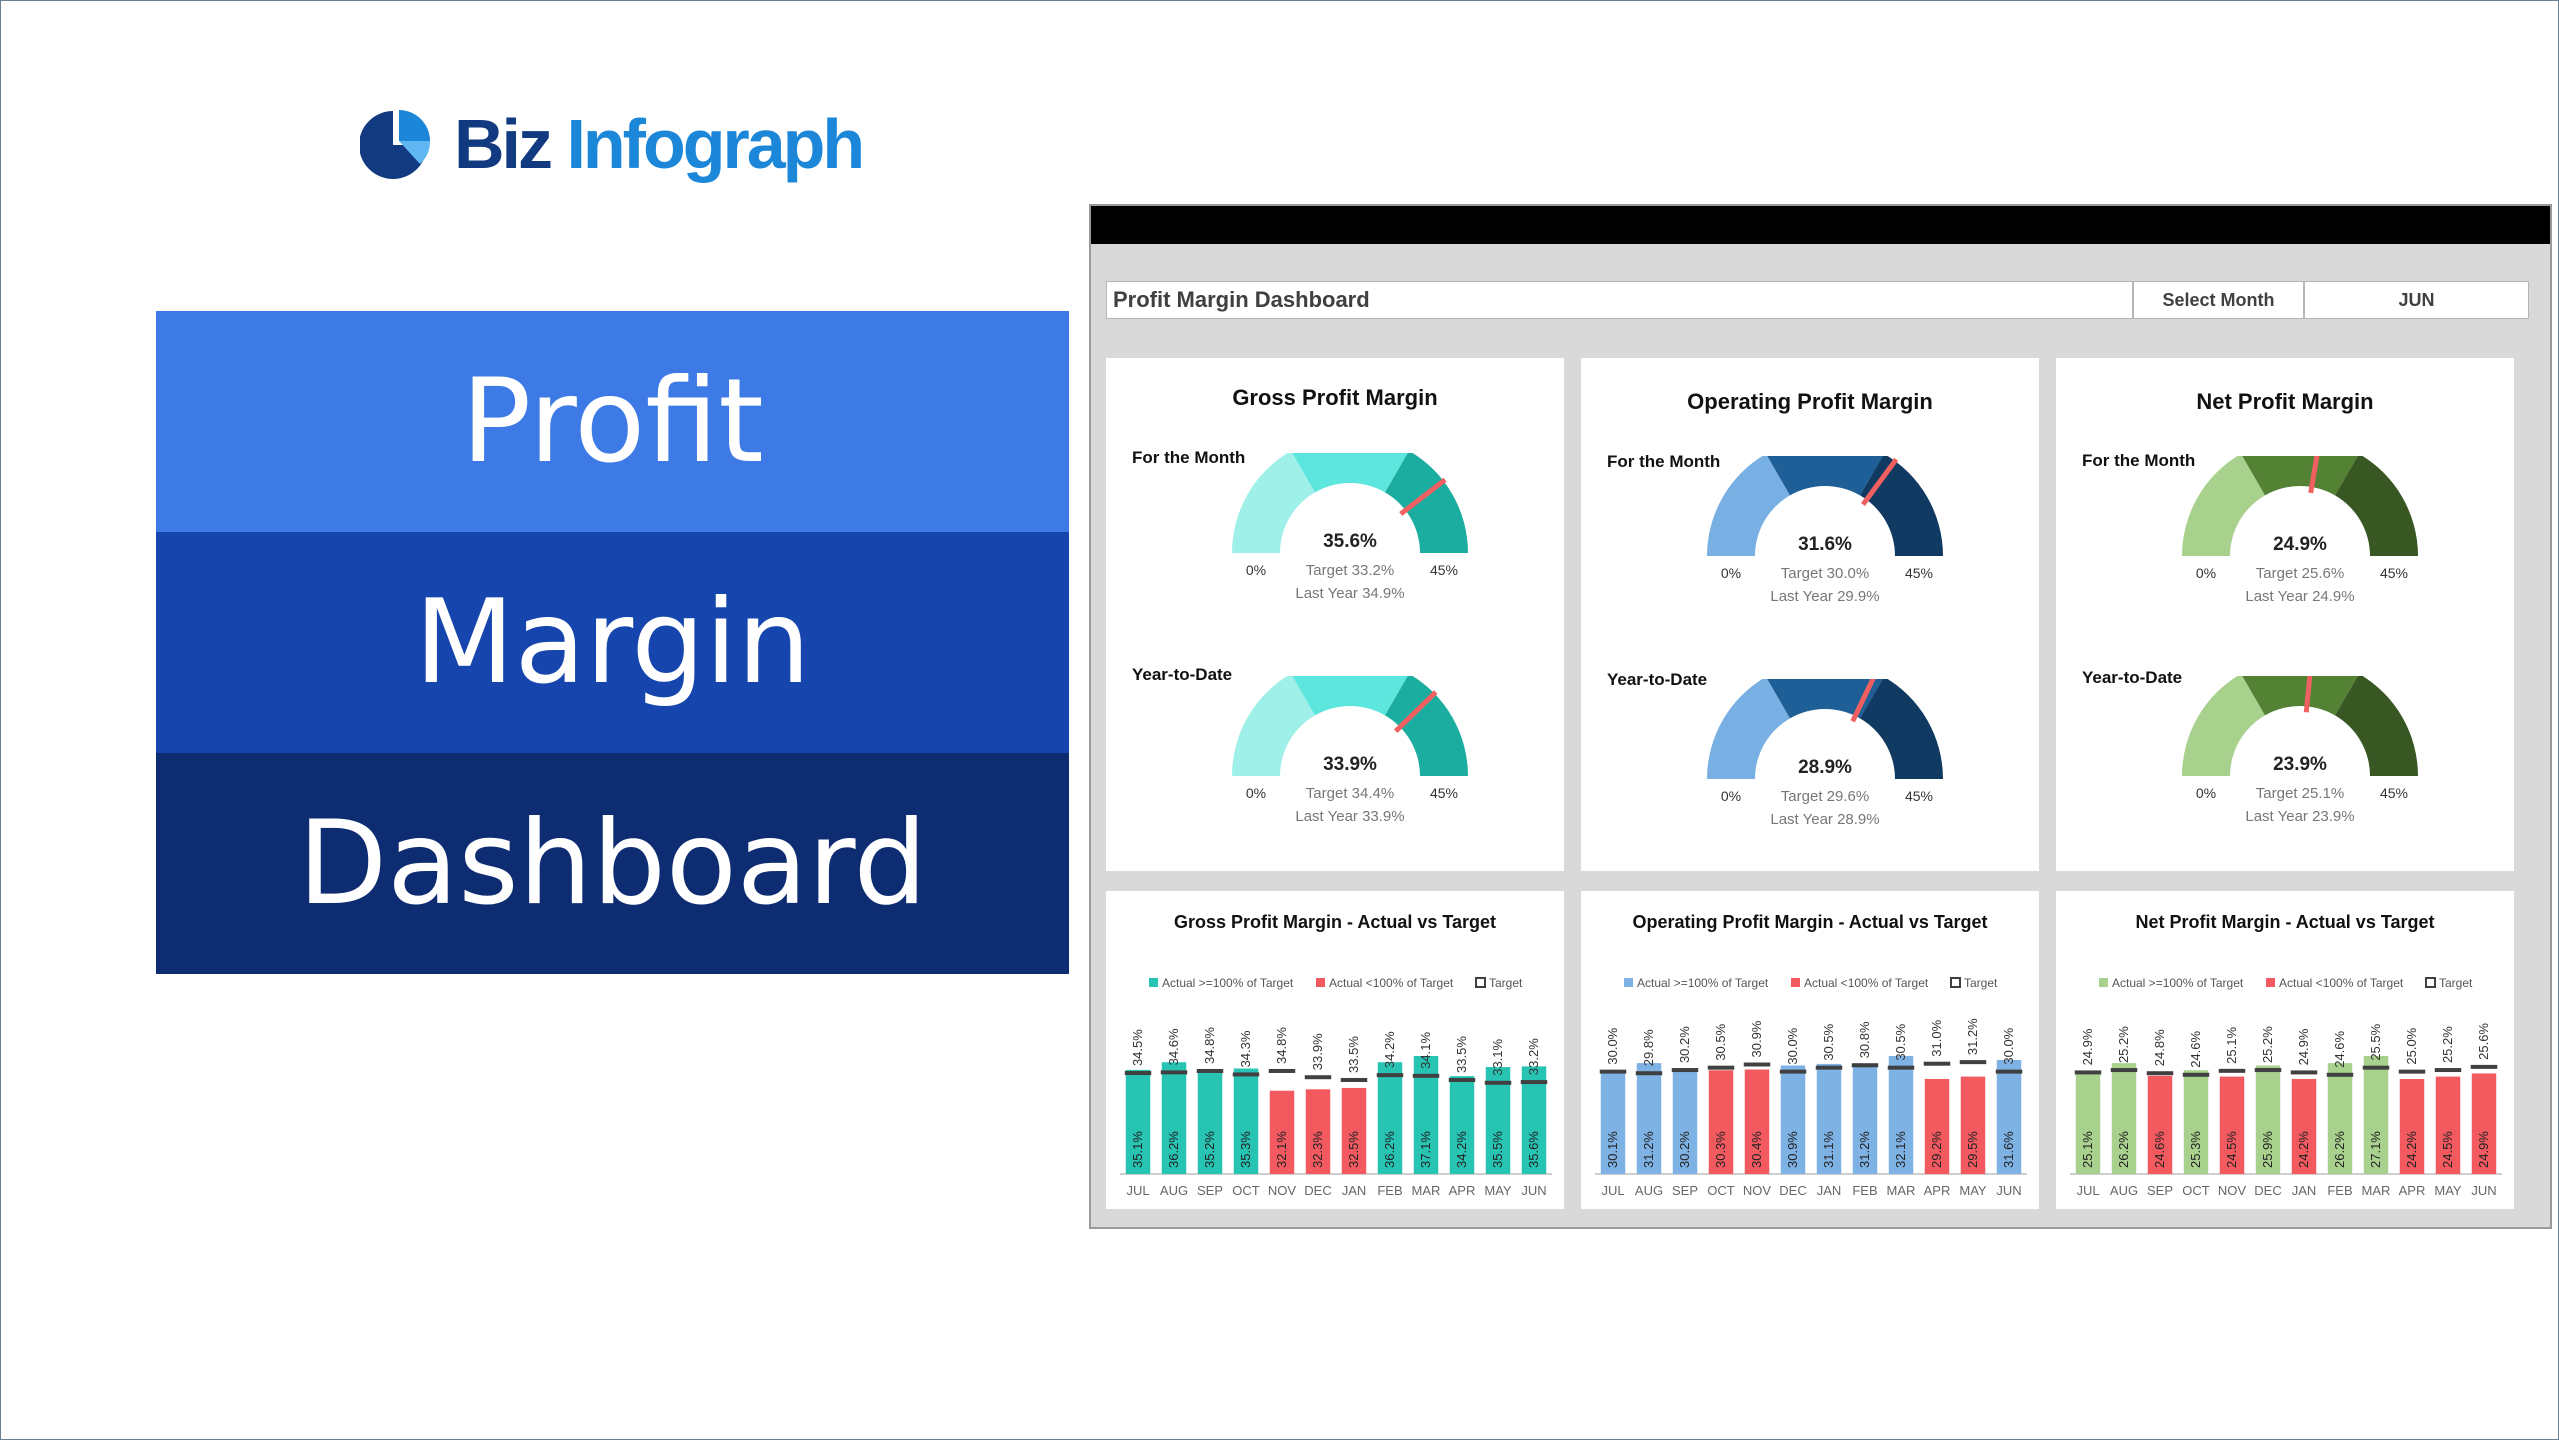 This screenshot has height=1440, width=2559. I want to click on x-tick-label: SEP, so click(1210, 1190).